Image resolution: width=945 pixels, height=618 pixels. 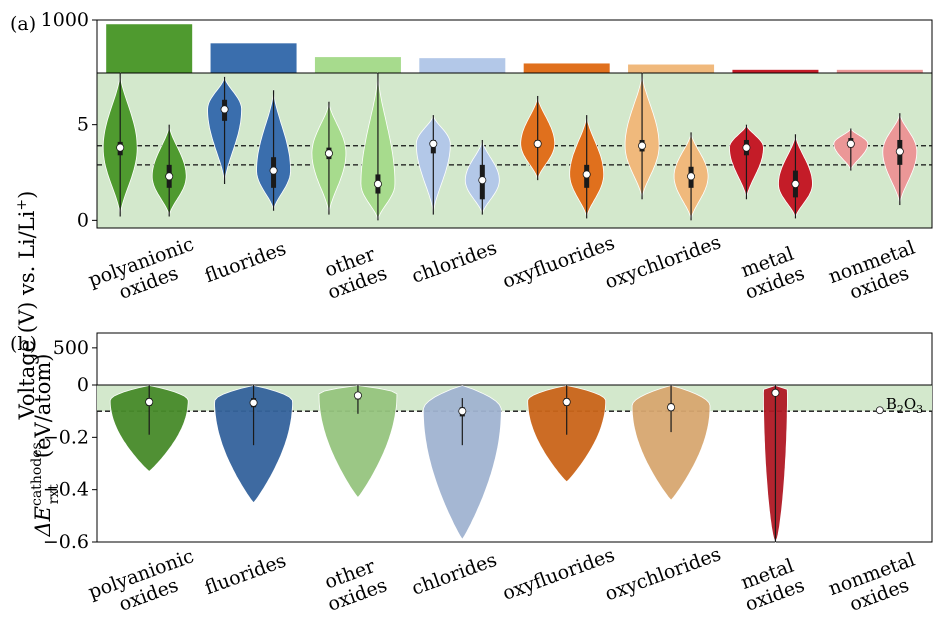 I want to click on panel-a-y-axis-label: Voltage (V) vs. Li/Li+), so click(x=26, y=306).